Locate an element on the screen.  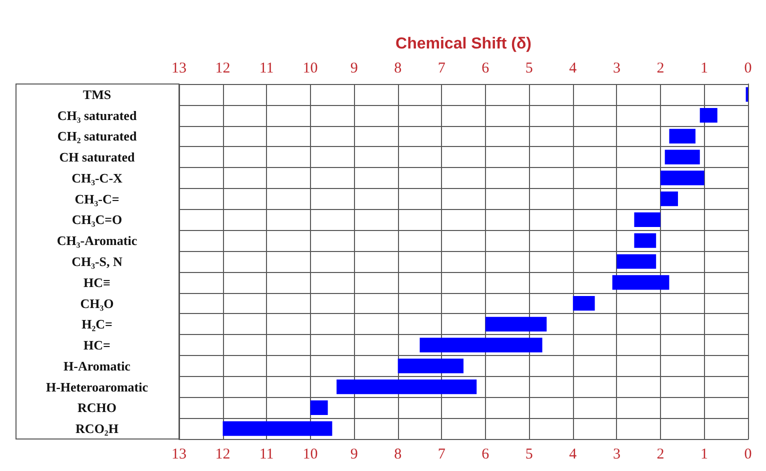
x-tick-label: 10 is located at coordinates (310, 454).